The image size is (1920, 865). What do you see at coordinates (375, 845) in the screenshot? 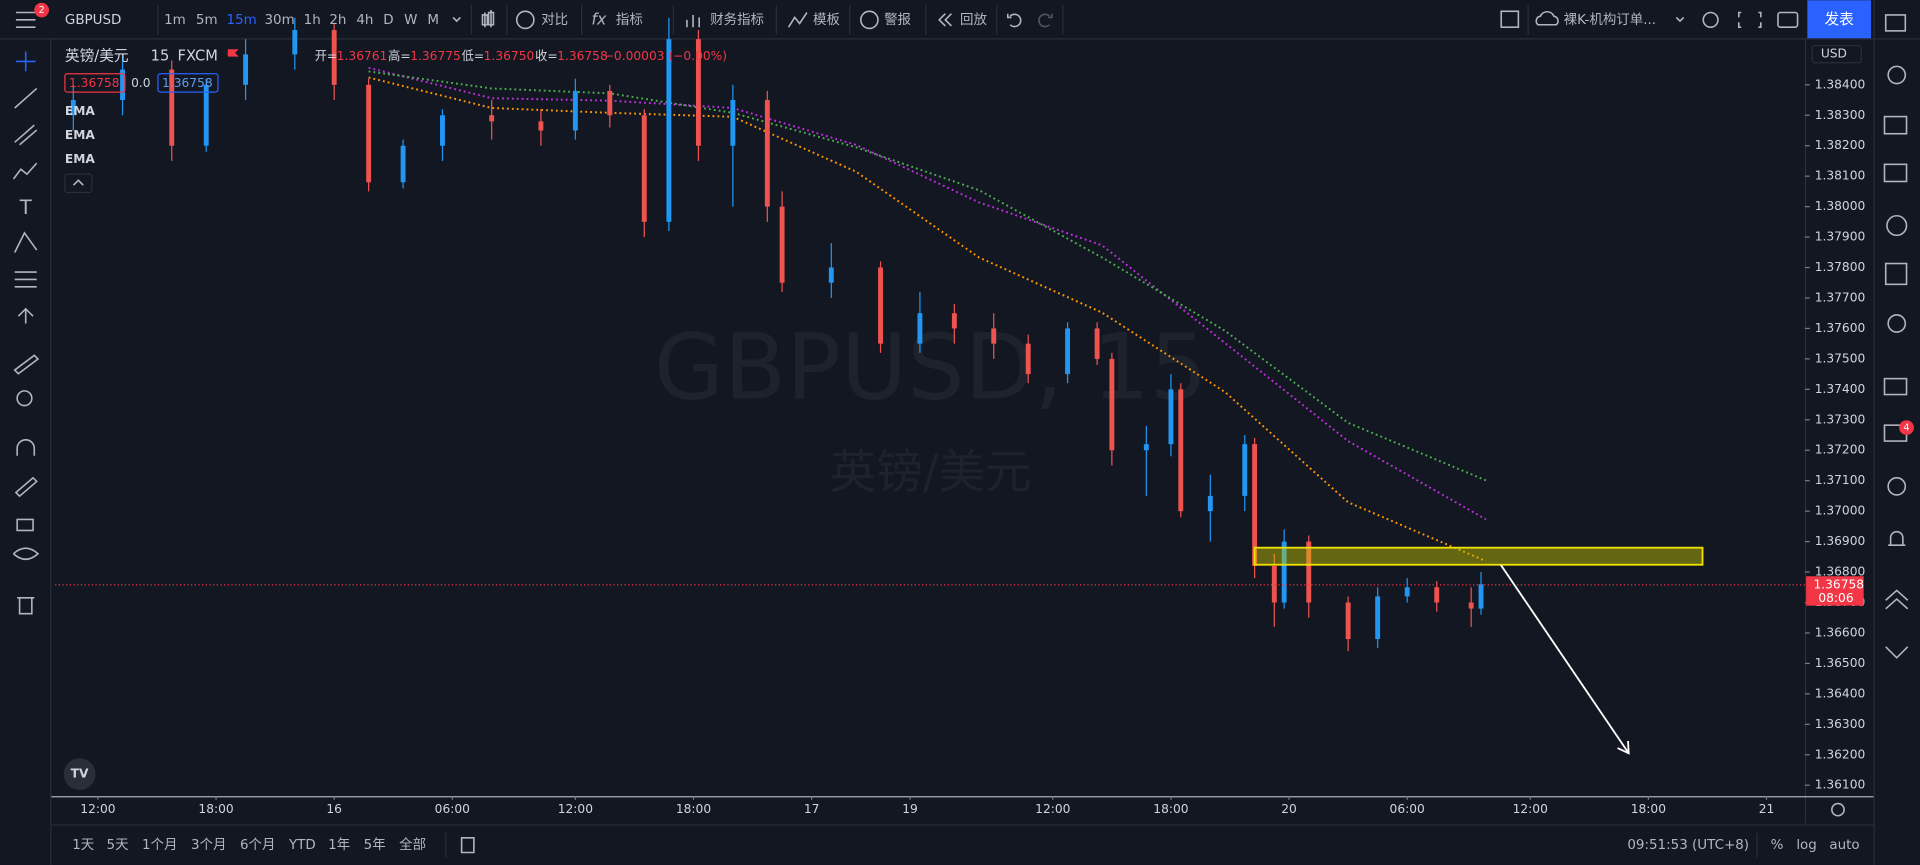
I see `range-button: 5年` at bounding box center [375, 845].